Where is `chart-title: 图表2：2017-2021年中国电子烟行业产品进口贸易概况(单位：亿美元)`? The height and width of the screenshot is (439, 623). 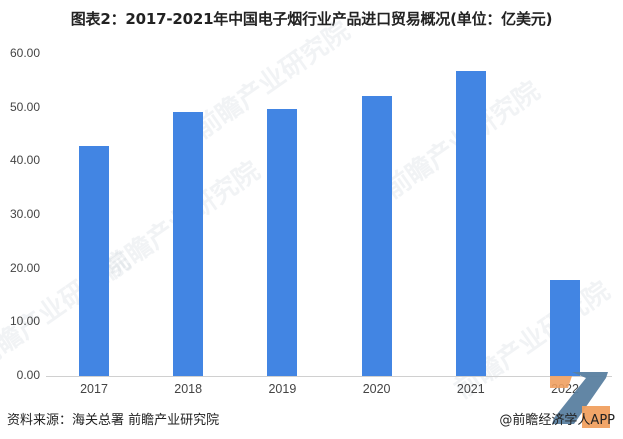
chart-title: 图表2：2017-2021年中国电子烟行业产品进口贸易概况(单位：亿美元) is located at coordinates (311, 19).